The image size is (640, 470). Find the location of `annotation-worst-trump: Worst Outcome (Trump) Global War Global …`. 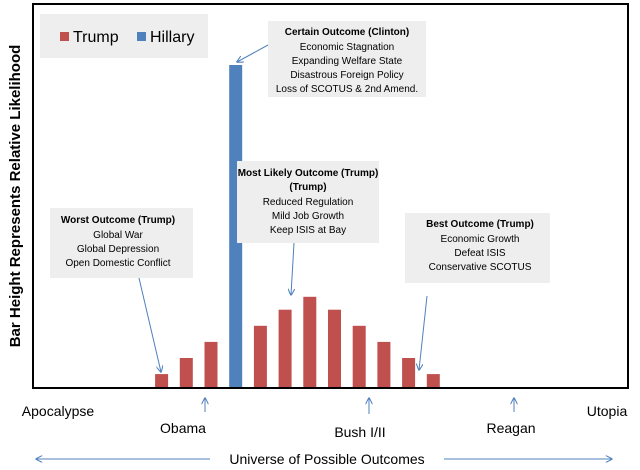

annotation-worst-trump: Worst Outcome (Trump) Global War Global … is located at coordinates (121, 243).